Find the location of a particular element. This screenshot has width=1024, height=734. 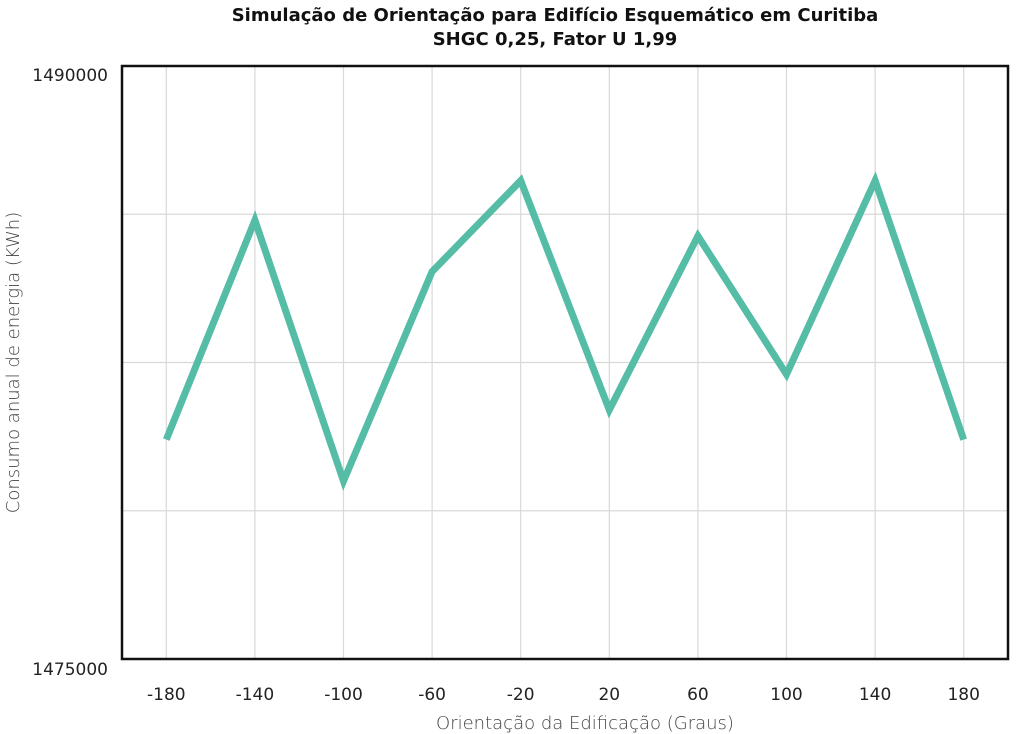

x-axis-title: Orientação da Edificação (Graus) is located at coordinates (585, 723).